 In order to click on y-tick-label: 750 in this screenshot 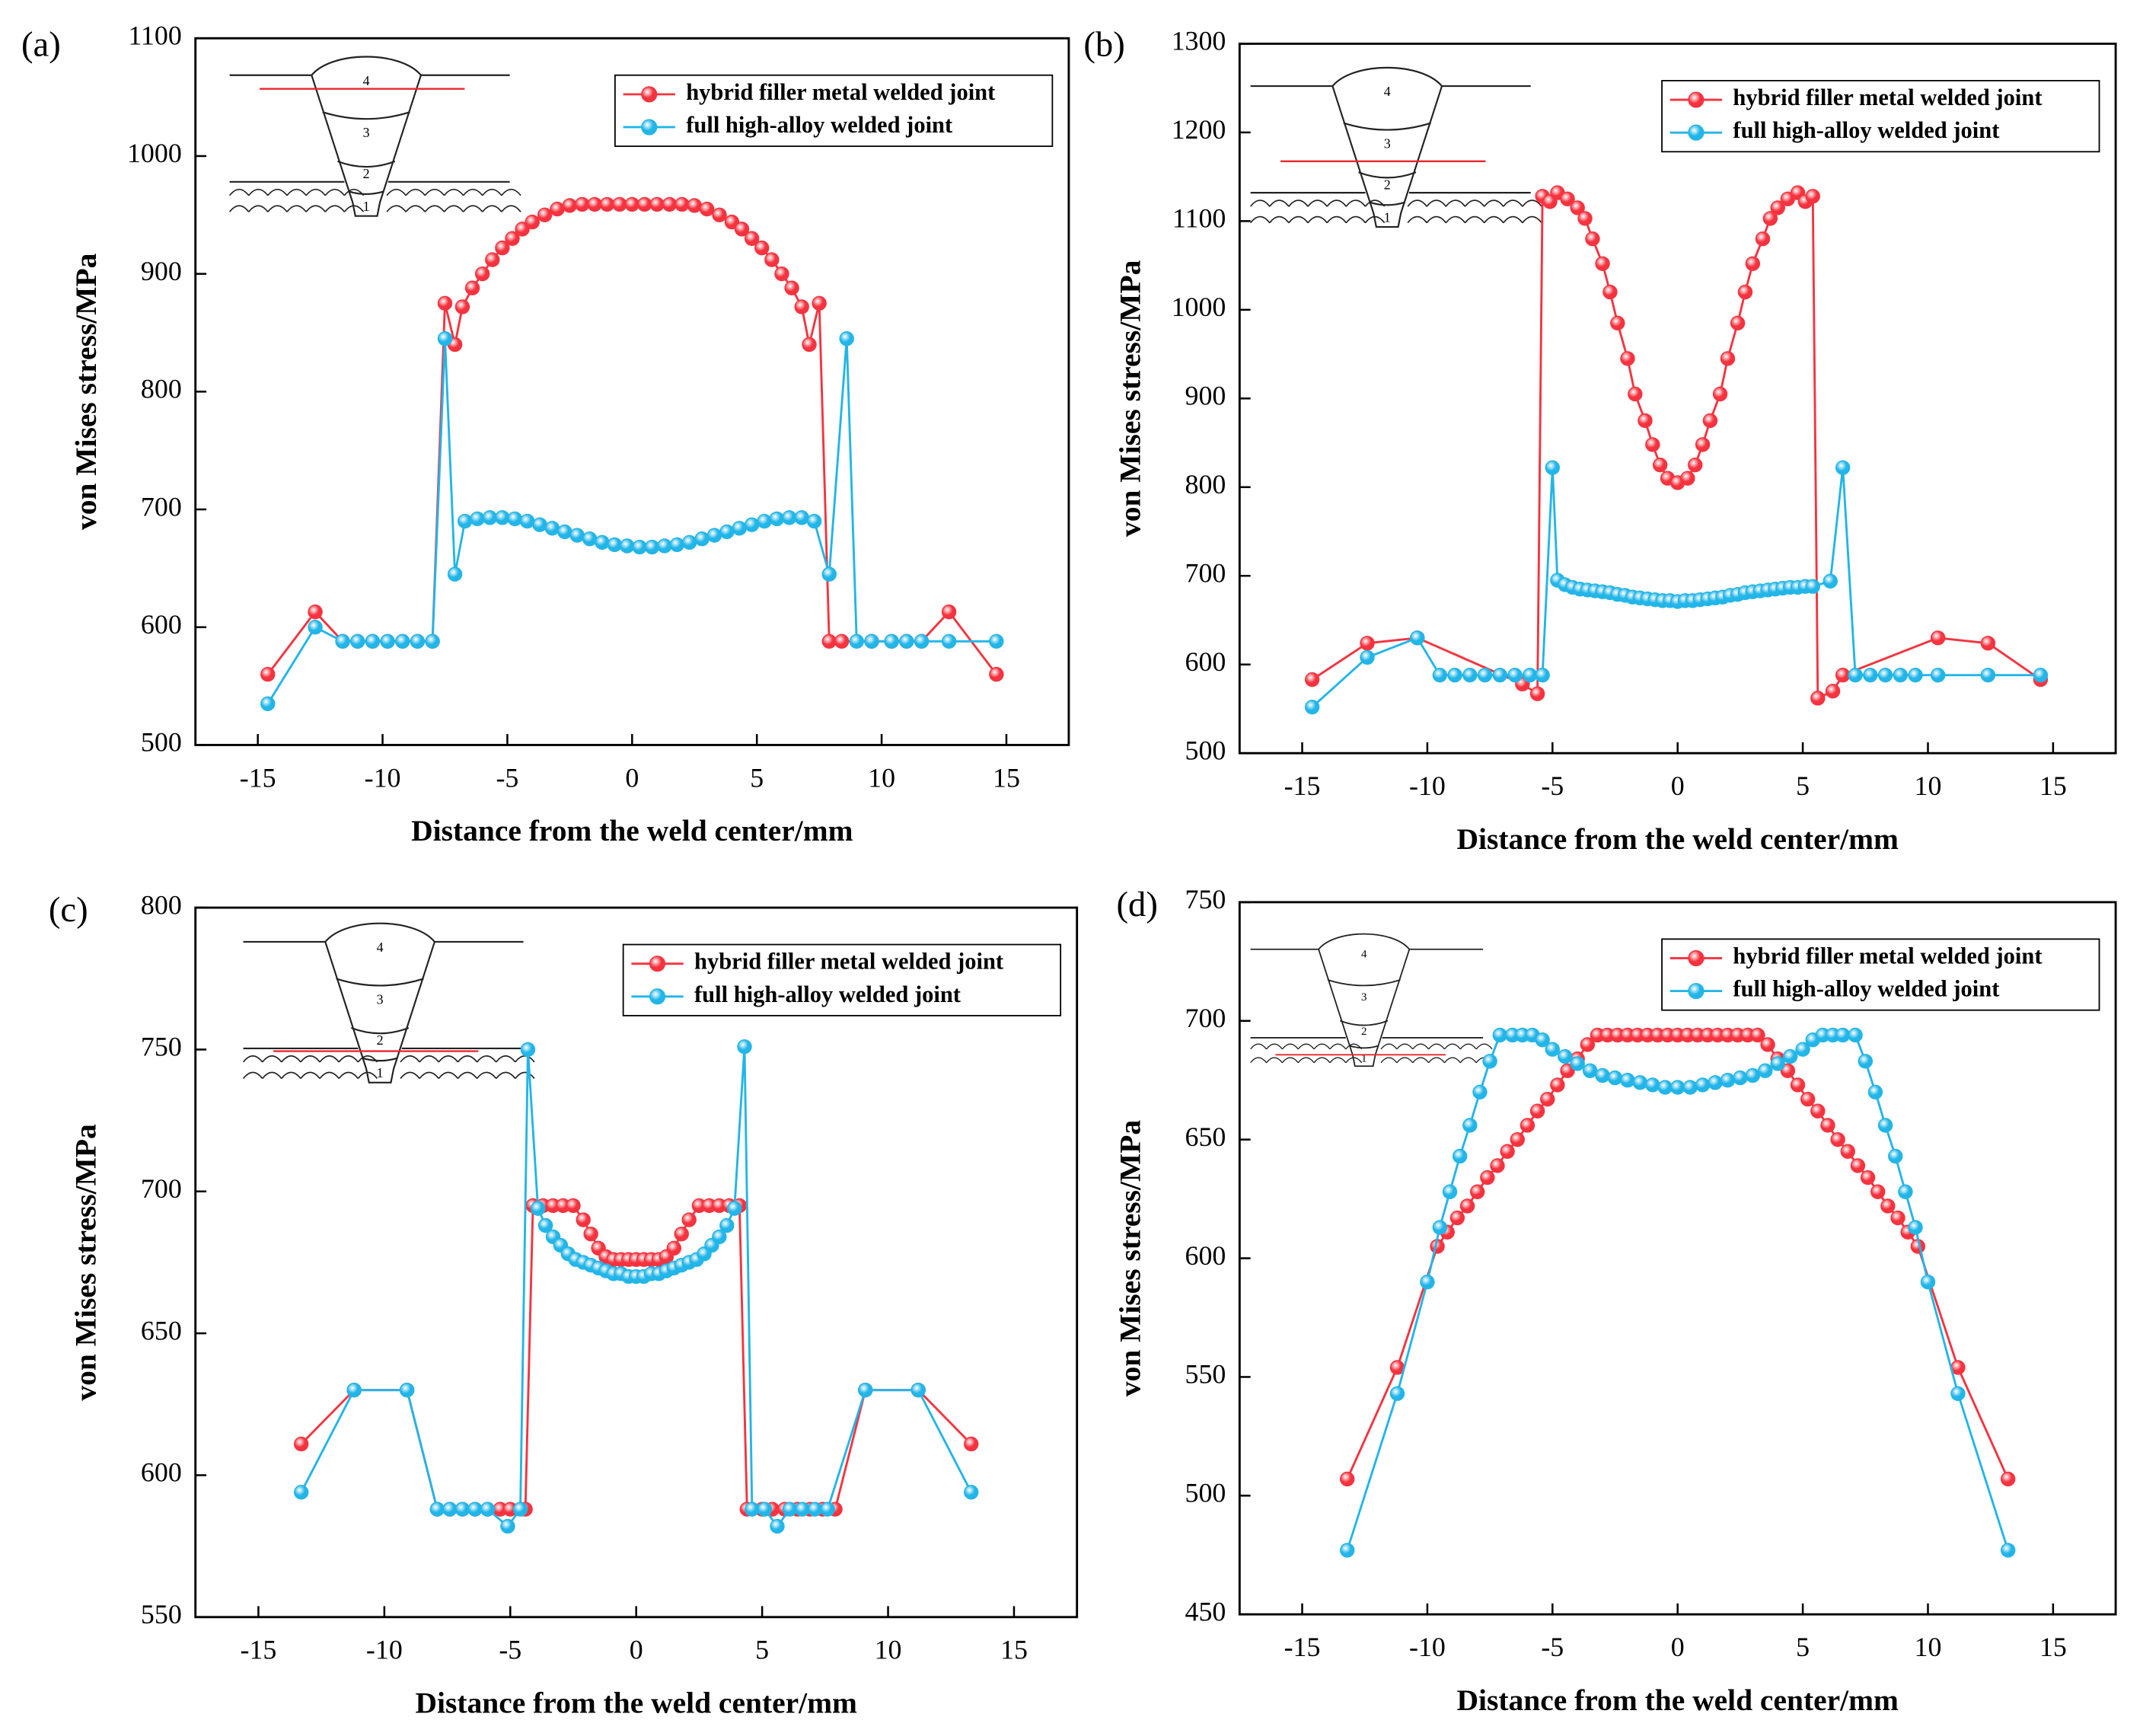, I will do `click(1205, 899)`.